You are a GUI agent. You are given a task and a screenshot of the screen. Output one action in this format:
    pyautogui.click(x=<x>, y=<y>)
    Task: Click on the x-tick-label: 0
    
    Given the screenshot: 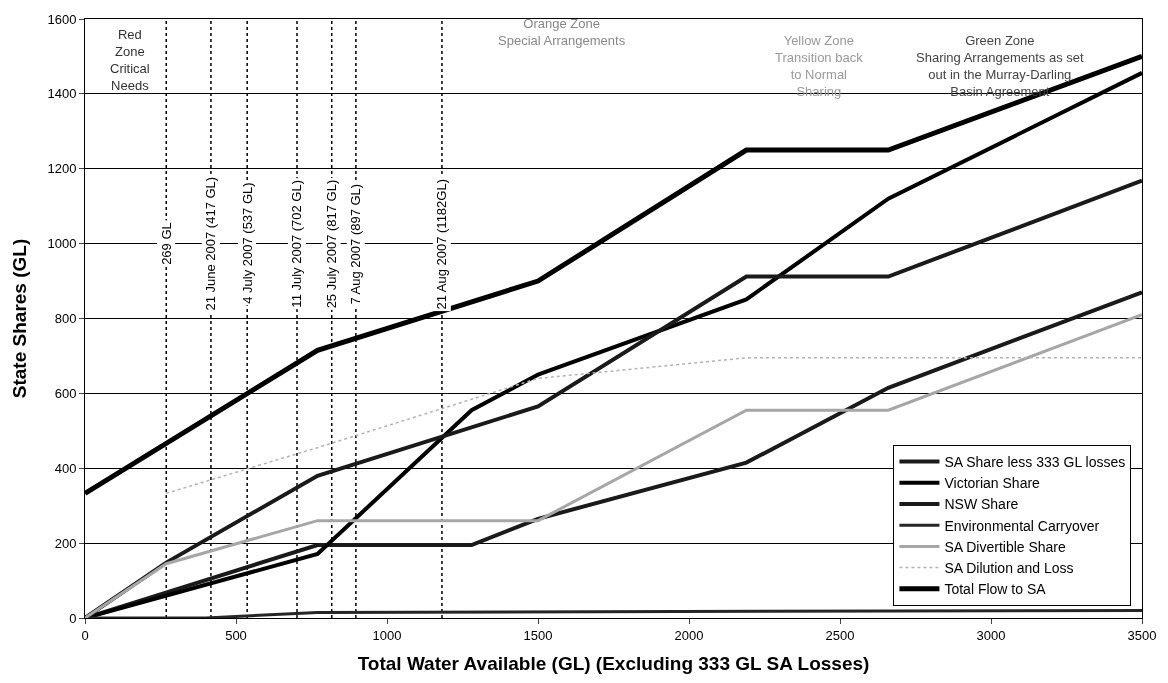 What is the action you would take?
    pyautogui.click(x=85, y=635)
    